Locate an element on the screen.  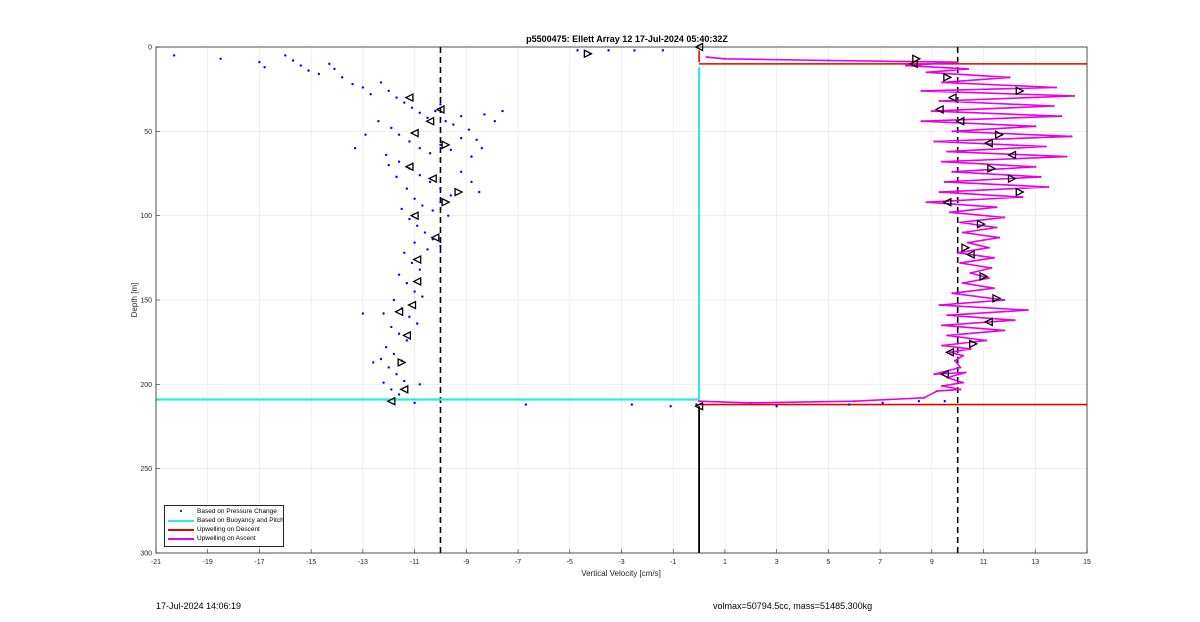
y-tick-label: 100 is located at coordinates (146, 216).